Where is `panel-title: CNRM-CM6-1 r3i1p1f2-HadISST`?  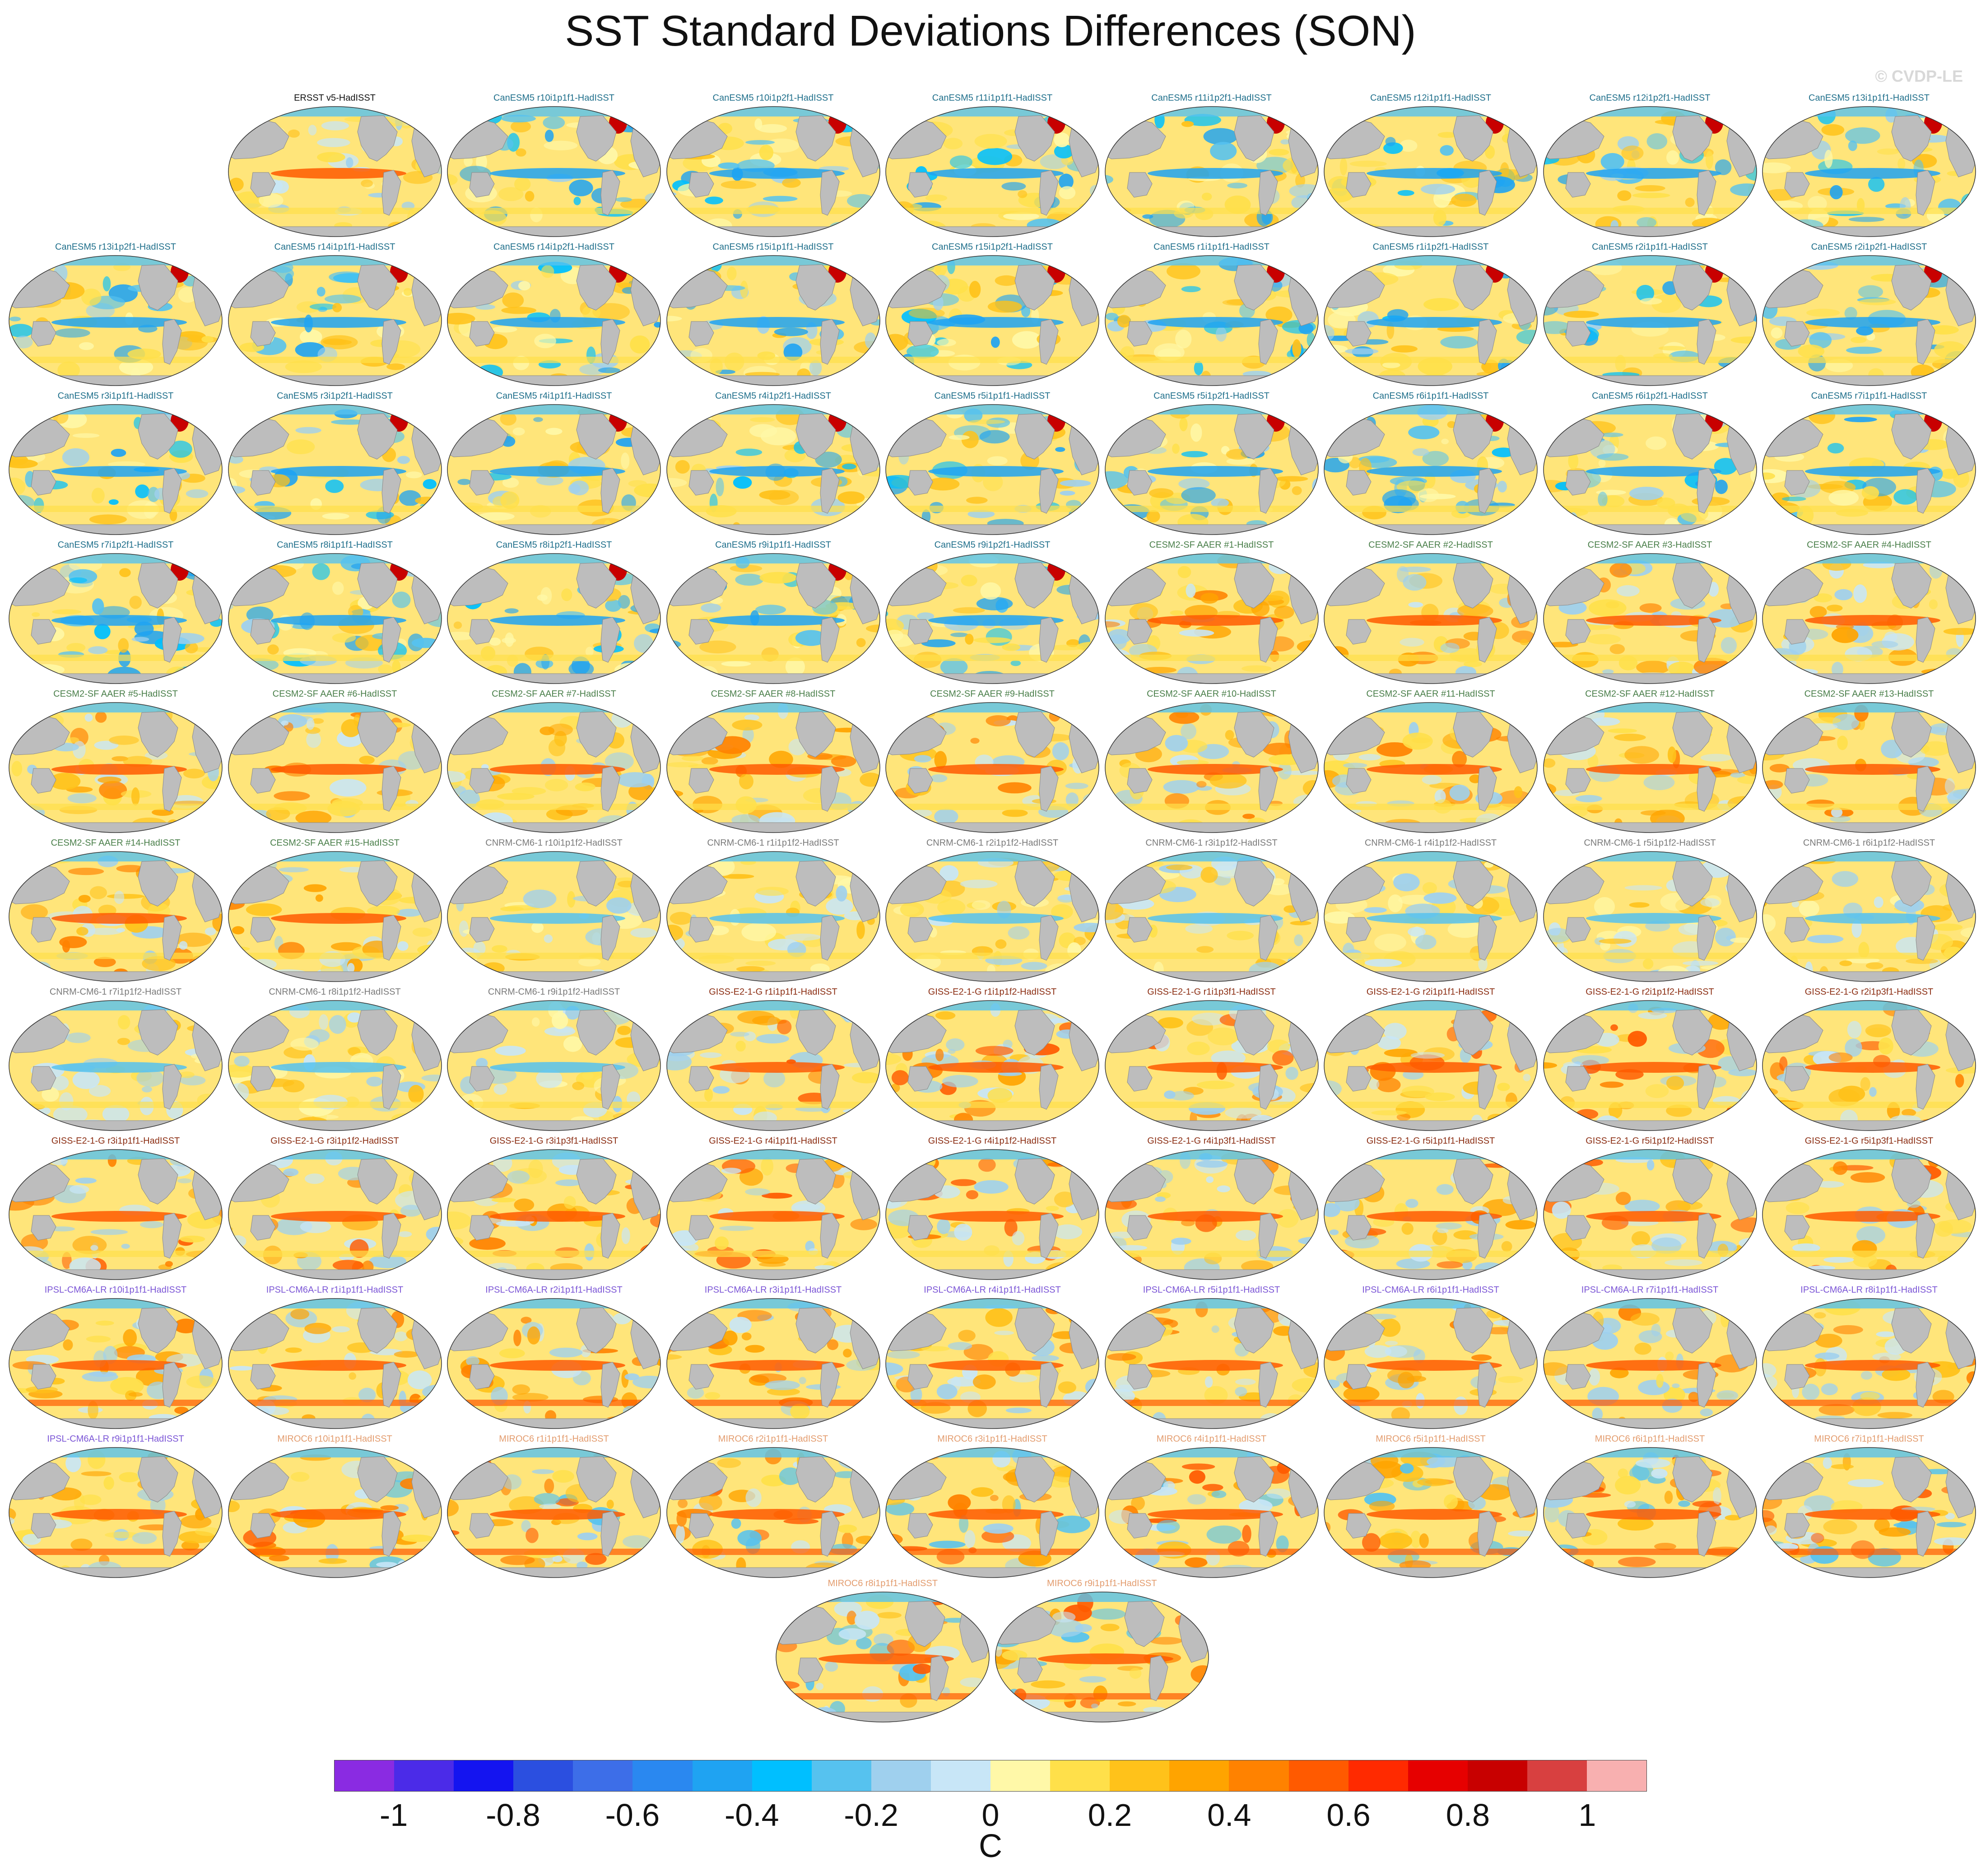
panel-title: CNRM-CM6-1 r3i1p1f2-HadISST is located at coordinates (1211, 843).